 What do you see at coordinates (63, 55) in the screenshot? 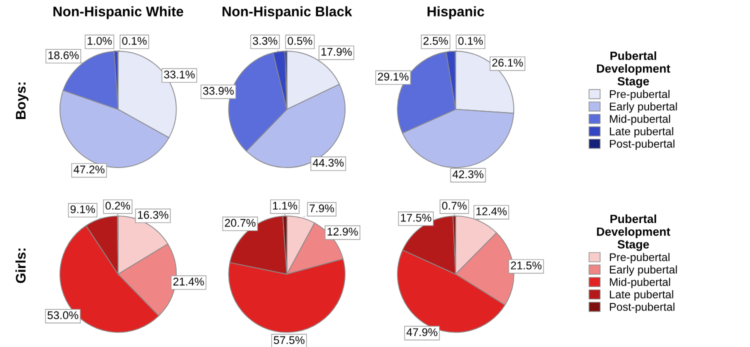
I see `data-label: 18.6%` at bounding box center [63, 55].